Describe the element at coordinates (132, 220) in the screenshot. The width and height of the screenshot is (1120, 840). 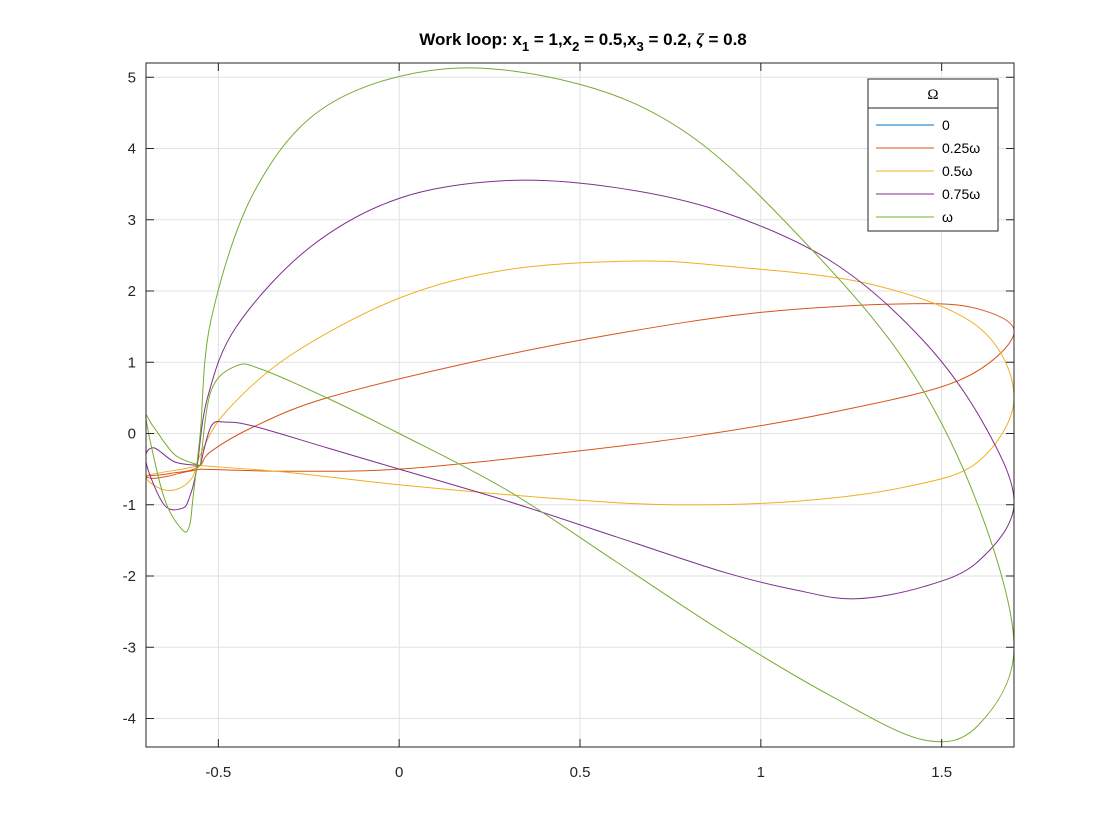
I see `y-tick-label: 3` at that location.